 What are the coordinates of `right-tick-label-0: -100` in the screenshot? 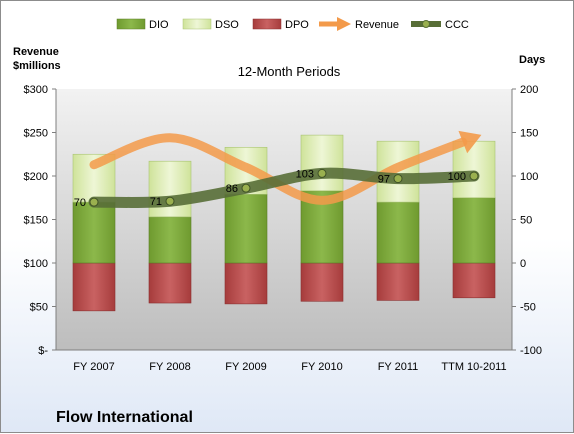 It's located at (531, 351).